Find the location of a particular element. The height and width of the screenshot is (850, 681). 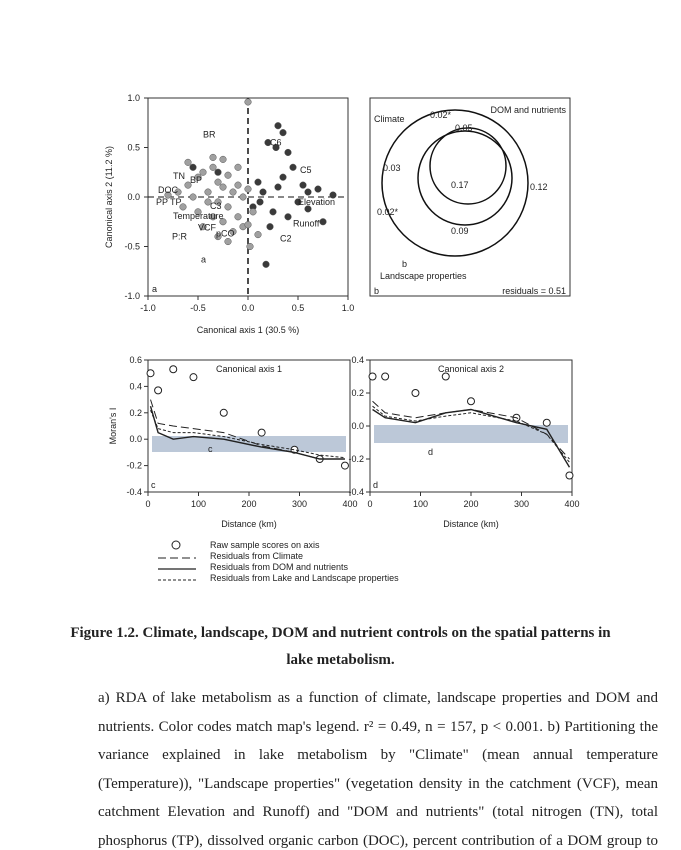

frame-c is located at coordinates (249, 426).